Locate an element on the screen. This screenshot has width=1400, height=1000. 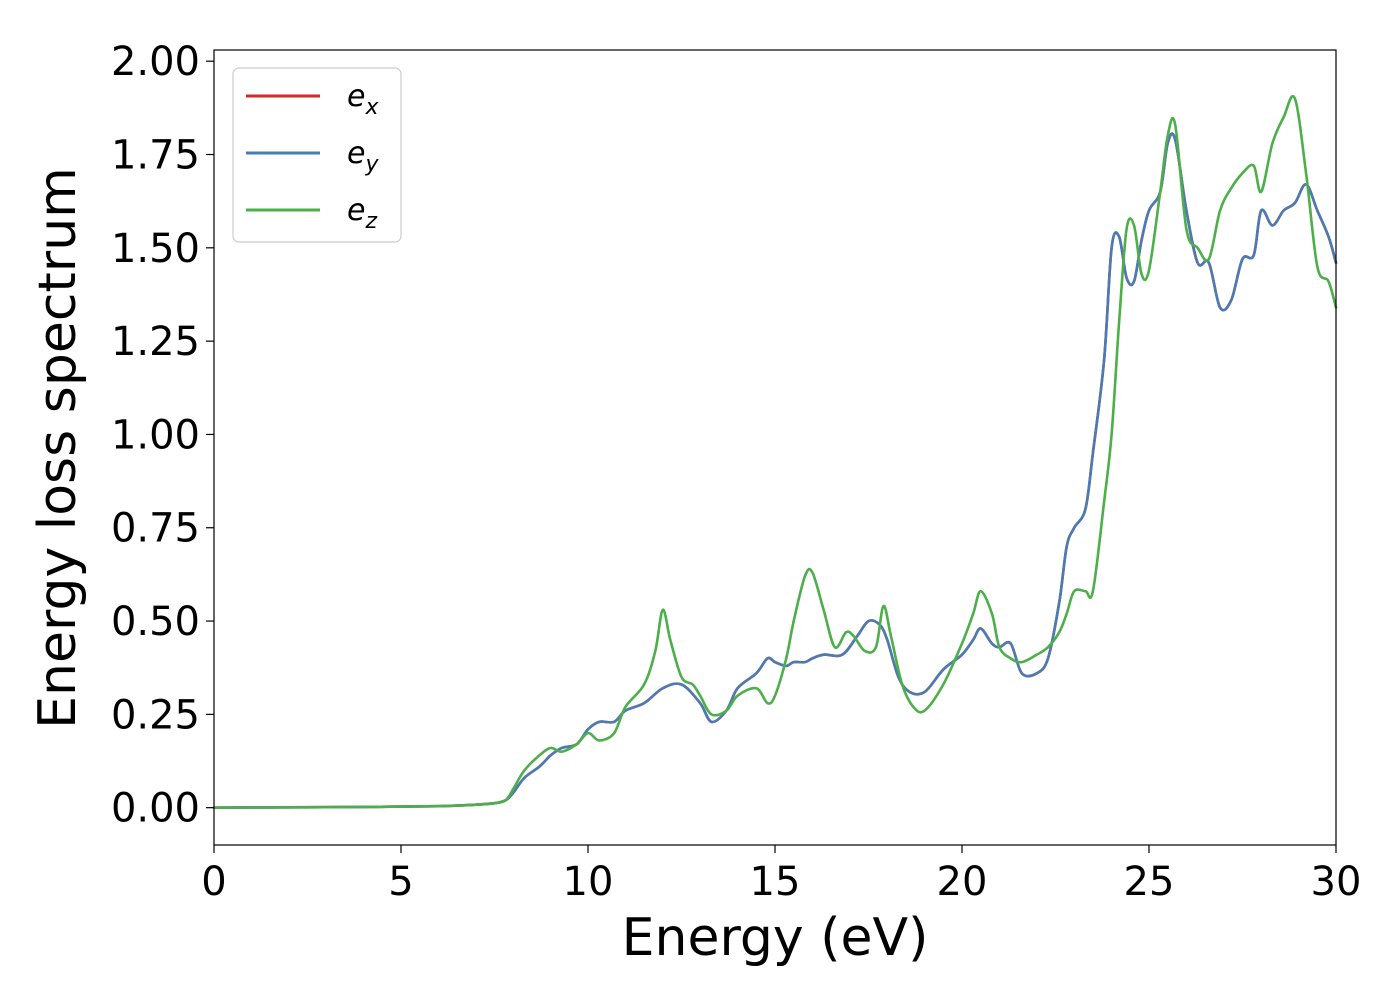
x-tick-label: 5 is located at coordinates (400, 882).